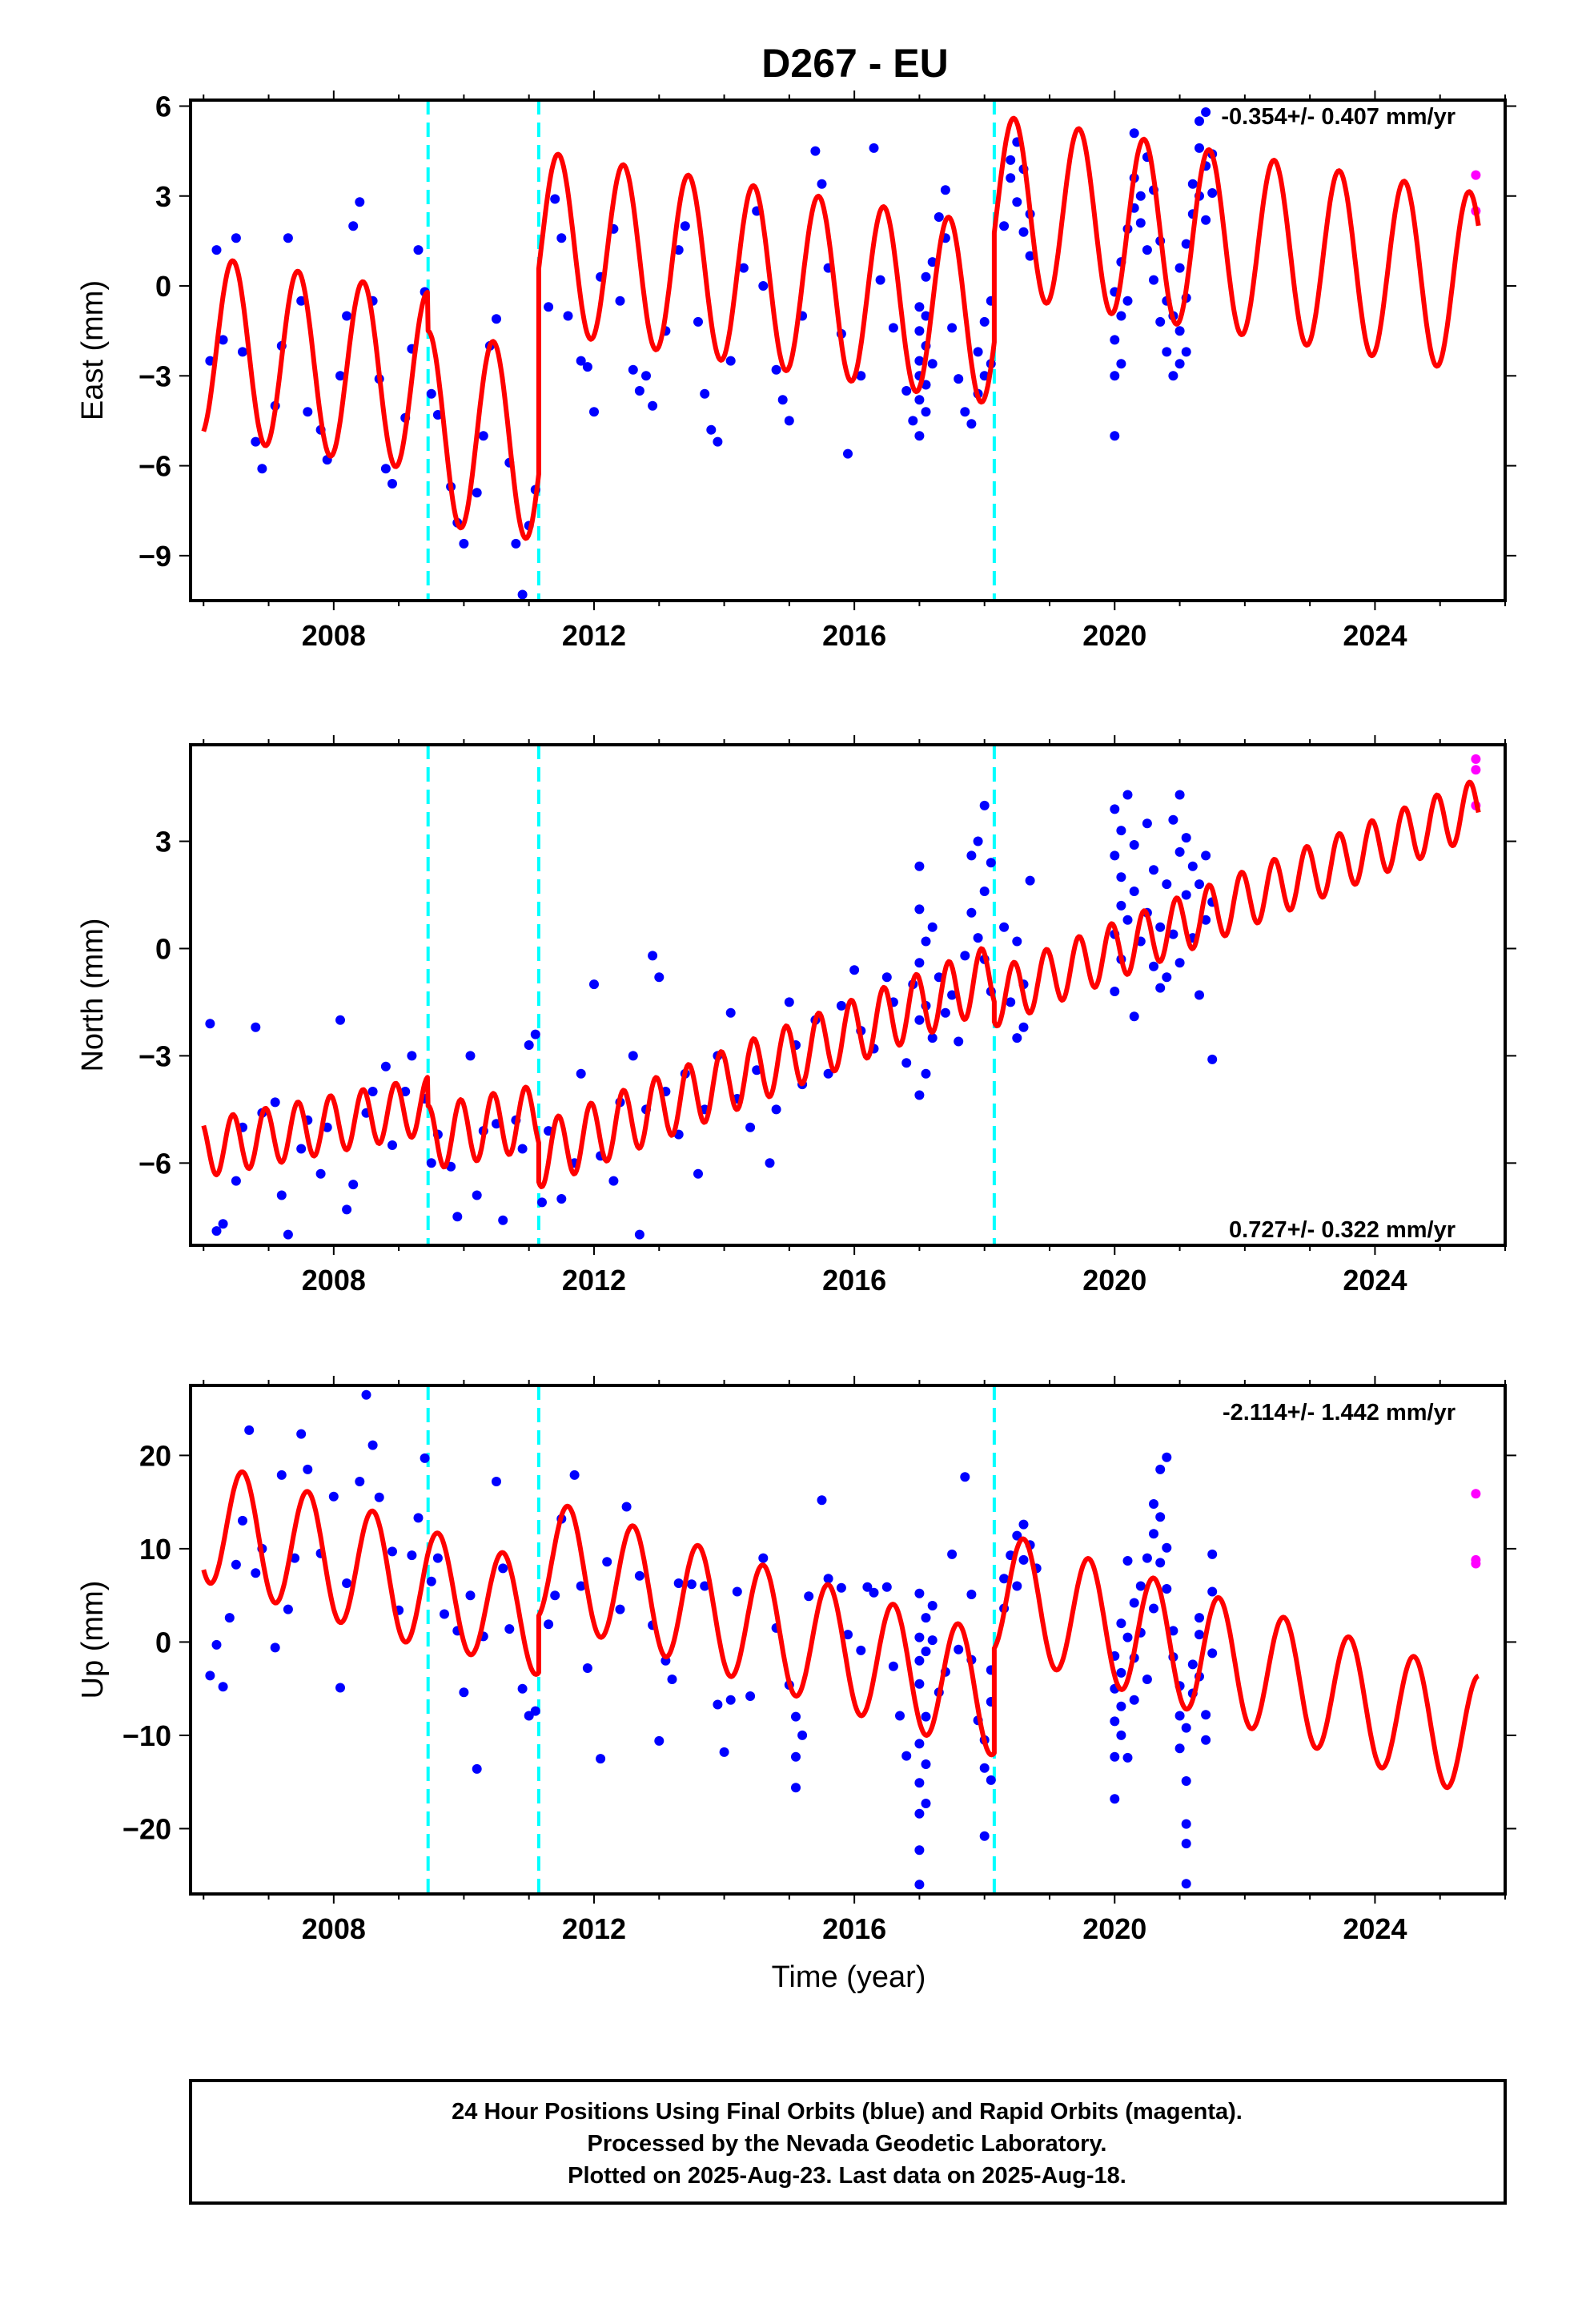 This screenshot has width=1582, height=2324. I want to click on rate-label-north: 0.727+/- 0.322 mm/yr, so click(1342, 1230).